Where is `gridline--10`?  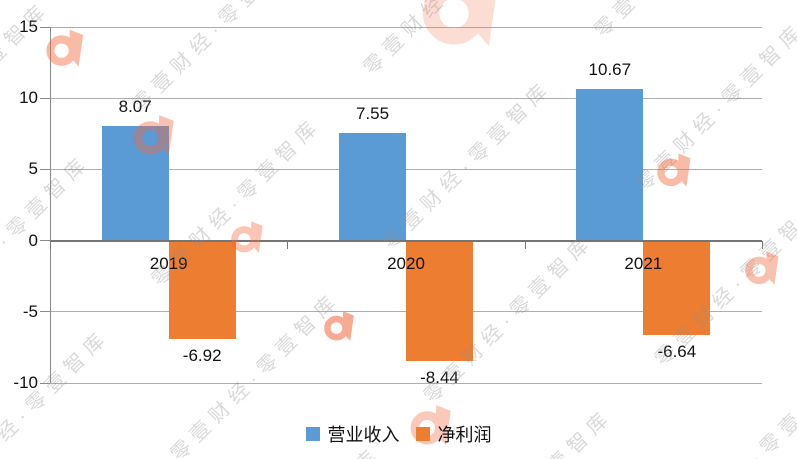
gridline--10 is located at coordinates (406, 383).